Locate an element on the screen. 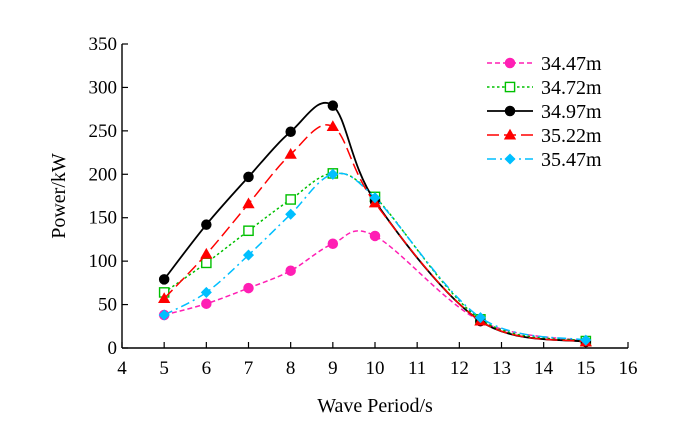 Image resolution: width=693 pixels, height=433 pixels. legend-label: 34.97m is located at coordinates (571, 112).